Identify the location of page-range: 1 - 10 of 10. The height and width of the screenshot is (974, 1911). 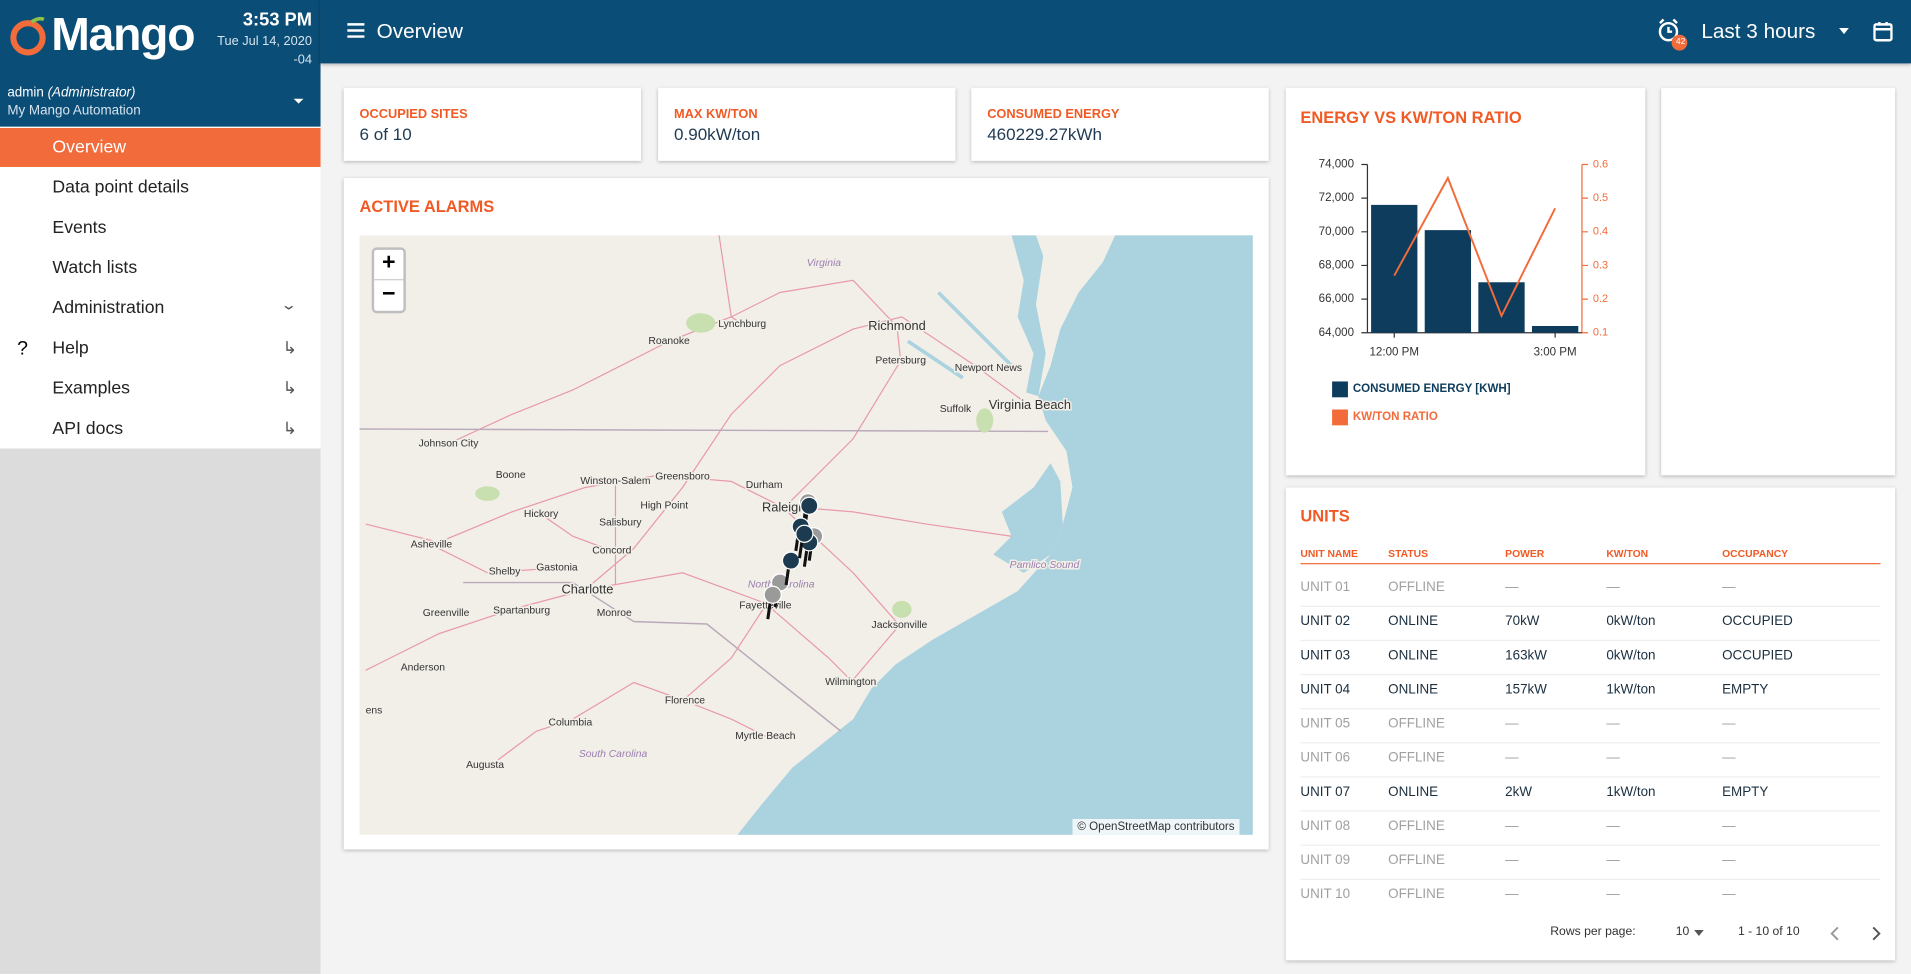
(1768, 932).